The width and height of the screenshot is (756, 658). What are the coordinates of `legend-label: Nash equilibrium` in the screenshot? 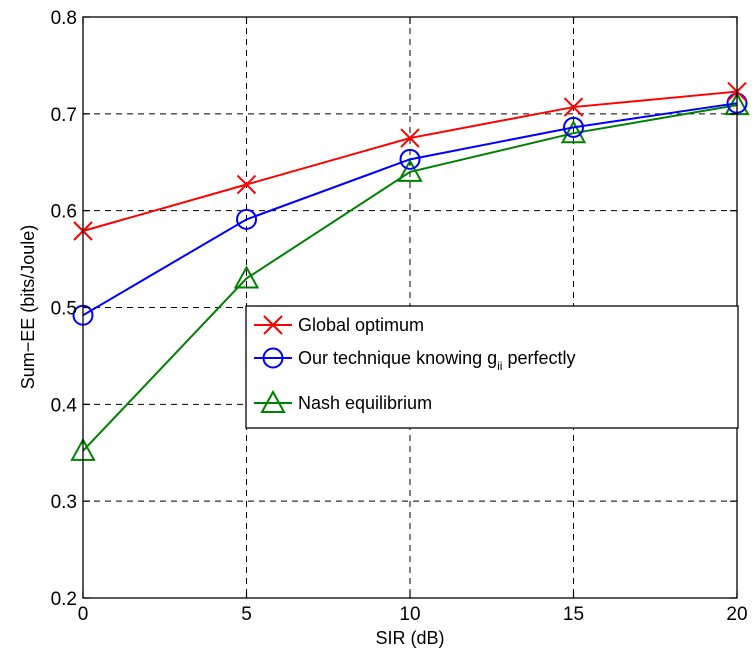 It's located at (365, 403).